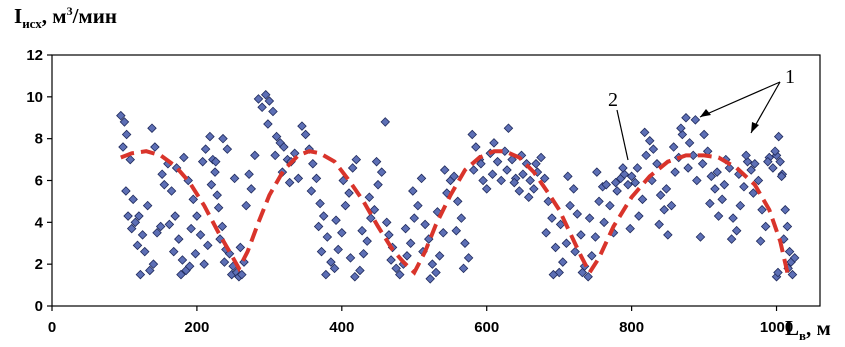 The image size is (845, 347). What do you see at coordinates (39, 222) in the screenshot?
I see `y-tick-label: 4` at bounding box center [39, 222].